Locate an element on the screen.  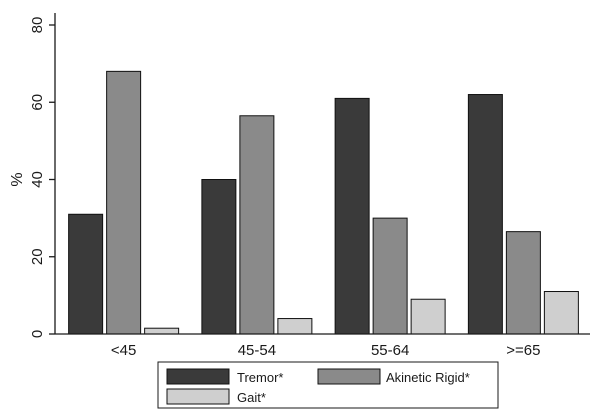
x-tick-label: 45-54 is located at coordinates (257, 350).